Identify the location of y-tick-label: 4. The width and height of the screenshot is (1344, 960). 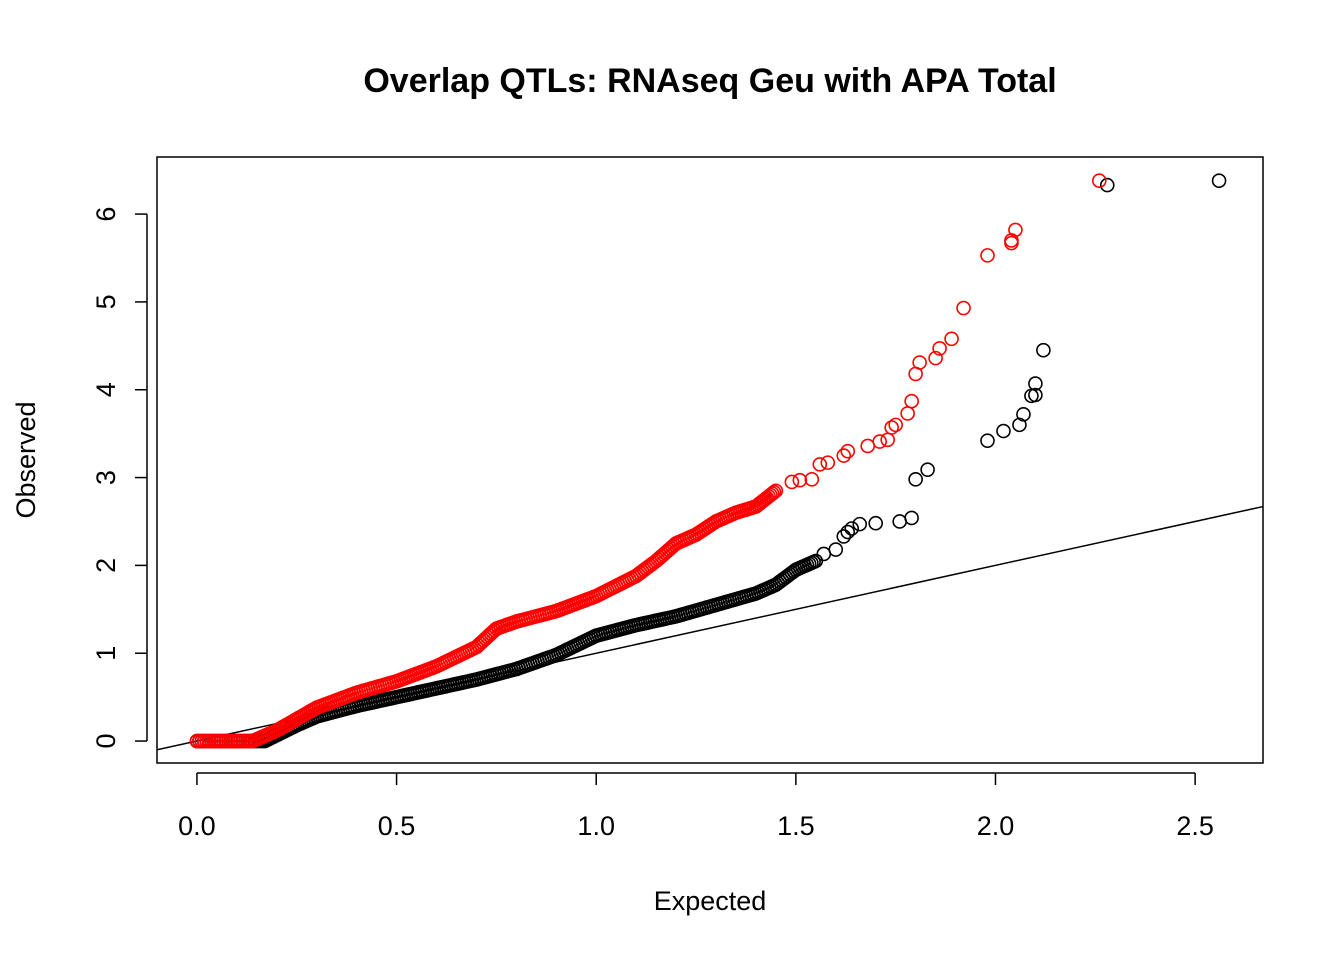
(106, 389).